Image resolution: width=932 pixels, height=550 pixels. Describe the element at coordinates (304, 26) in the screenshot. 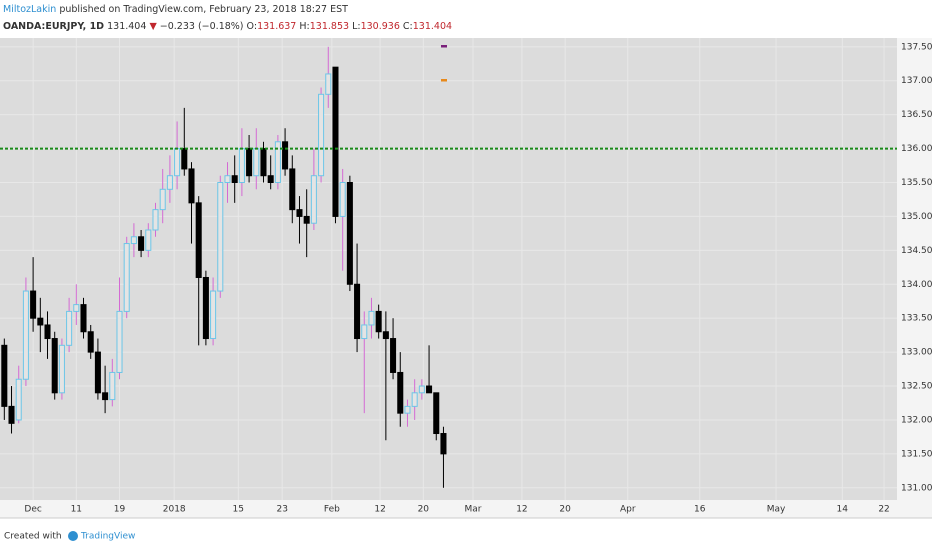

I see `h-label: H:` at that location.